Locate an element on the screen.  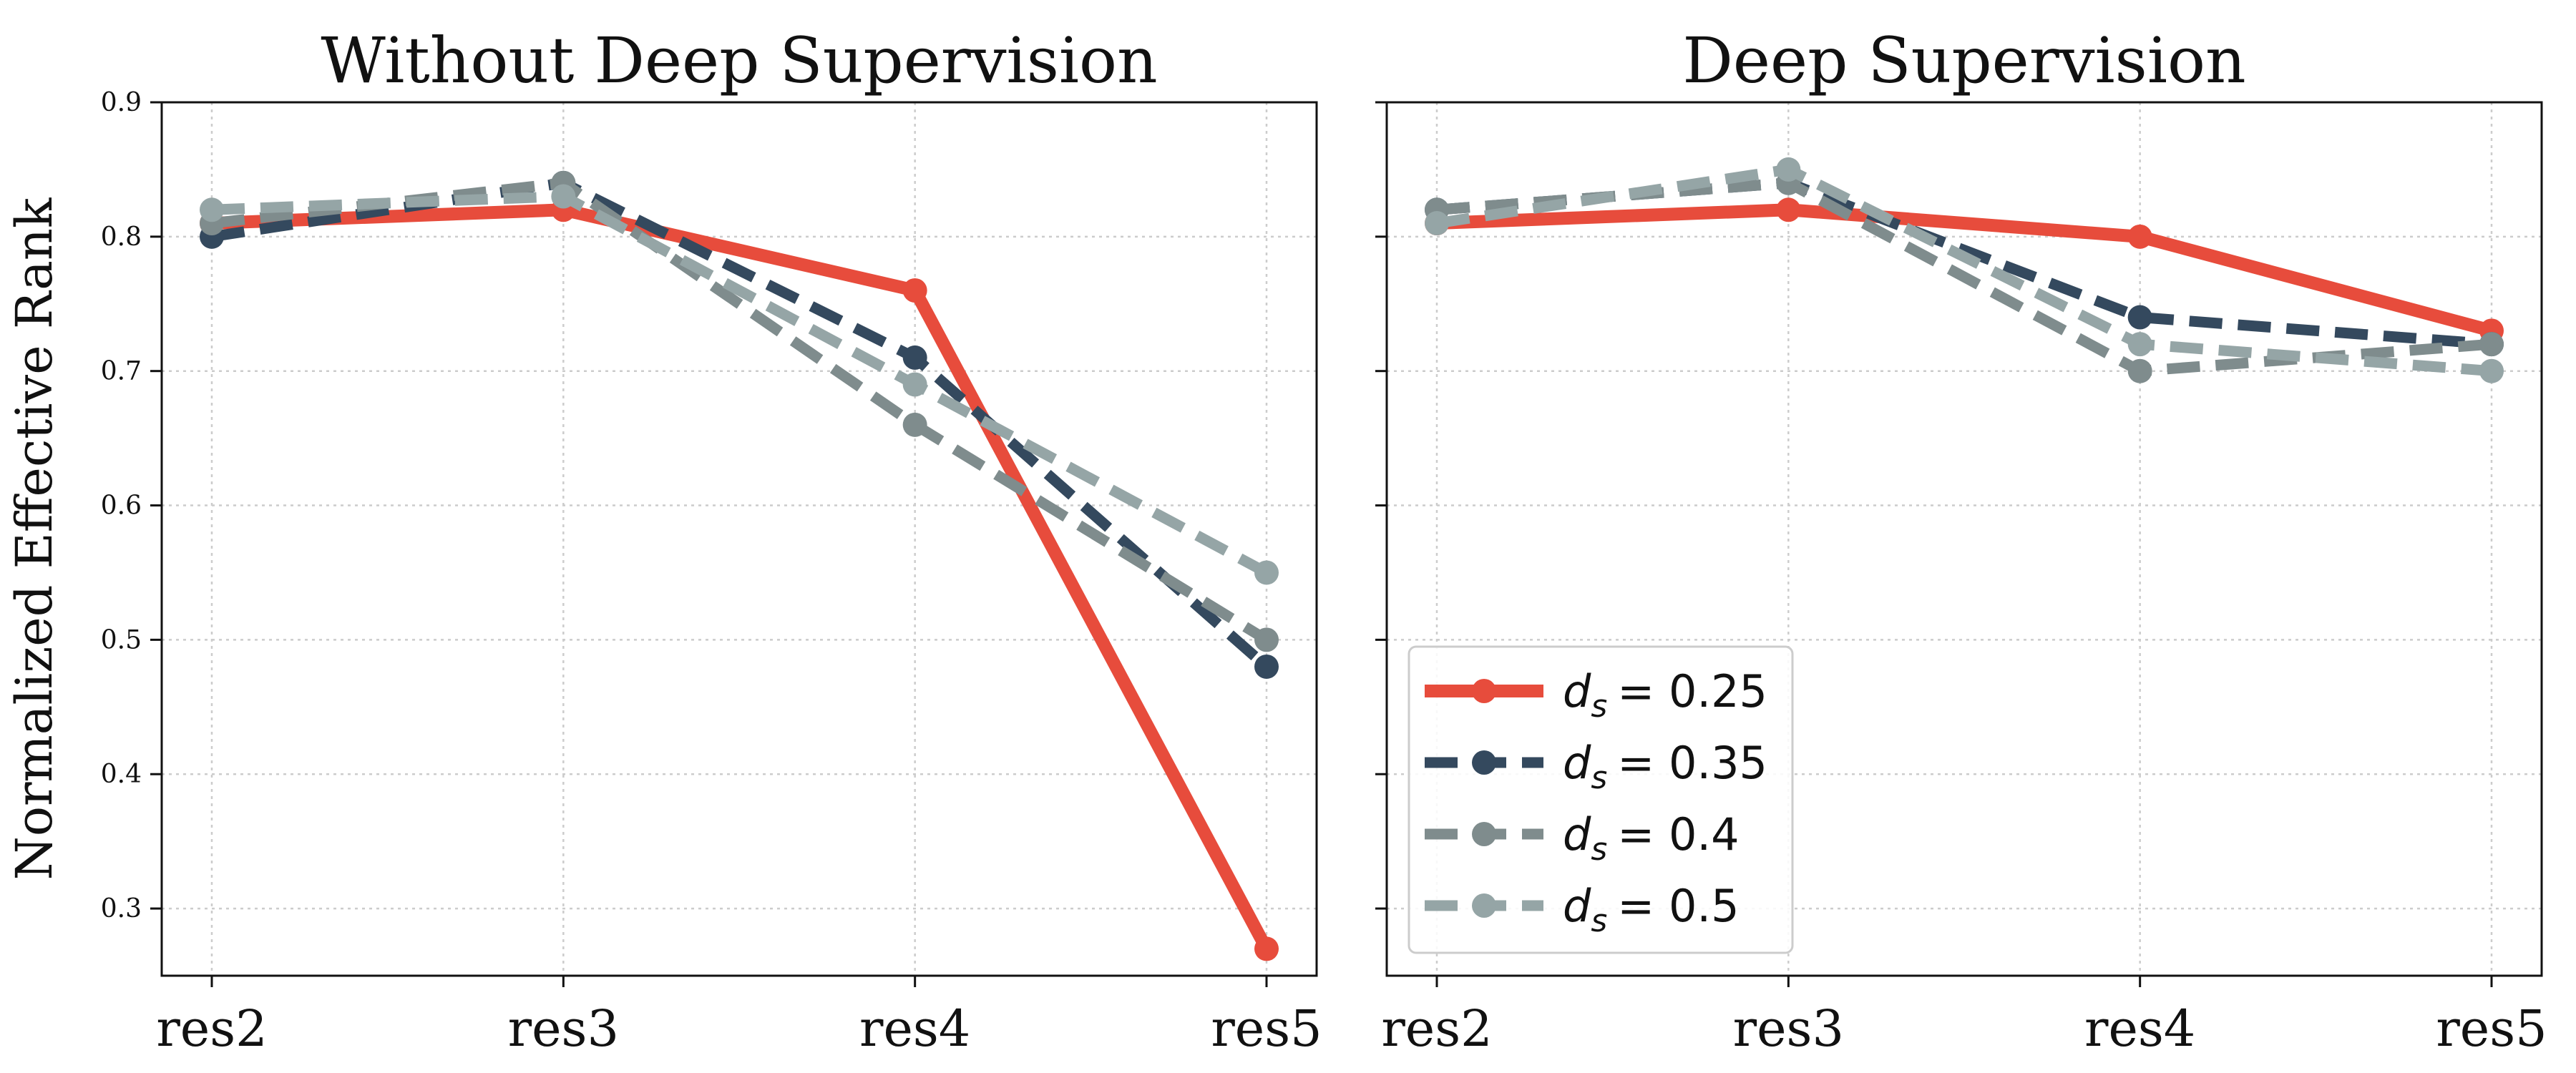
y-tick-label: 0.5 is located at coordinates (122, 640).